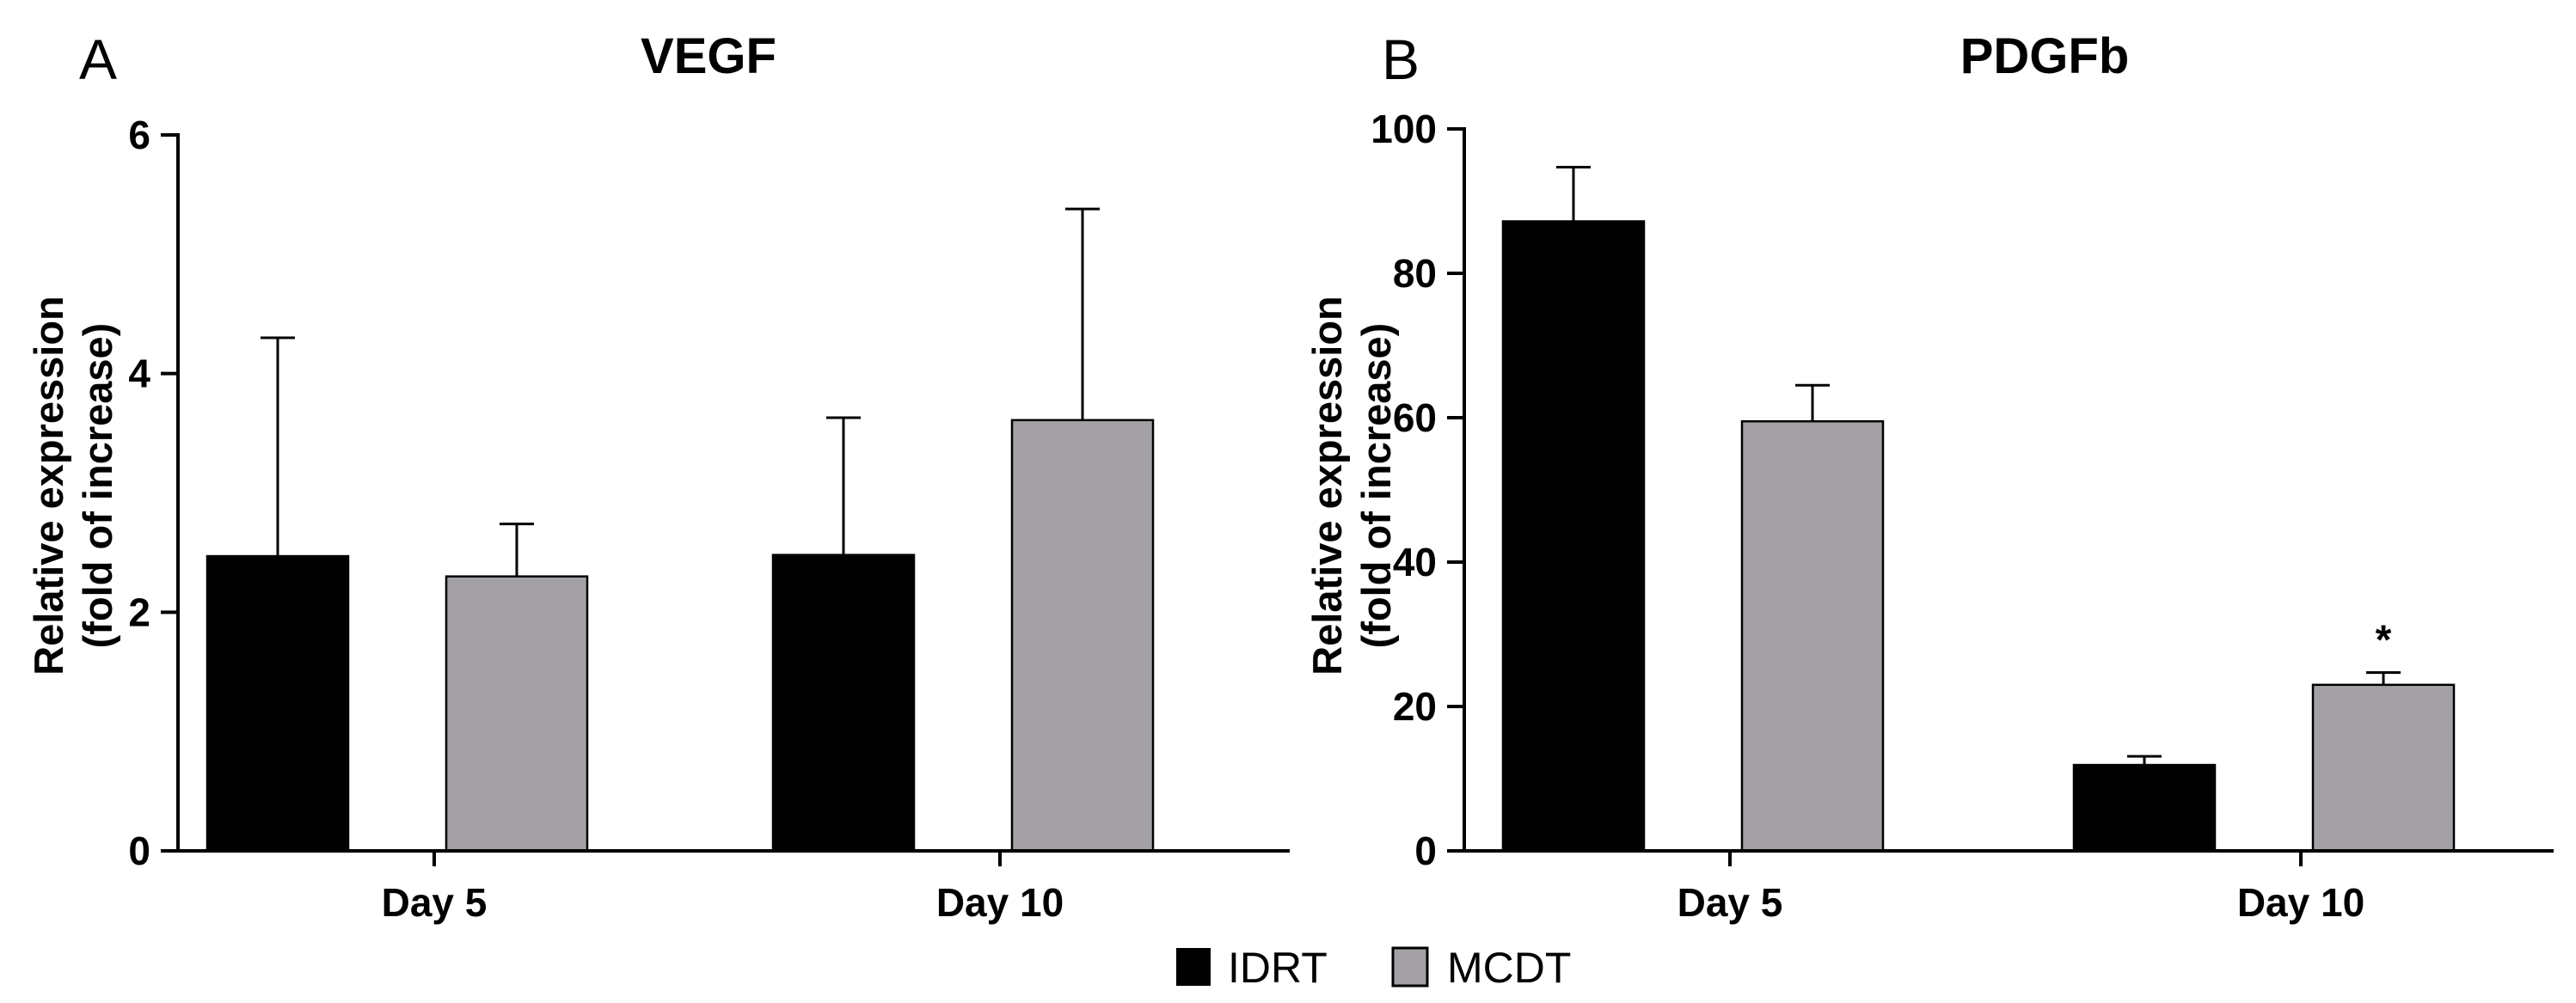 The width and height of the screenshot is (2576, 1003). I want to click on panel-b-category-label-1: Day 10, so click(2300, 902).